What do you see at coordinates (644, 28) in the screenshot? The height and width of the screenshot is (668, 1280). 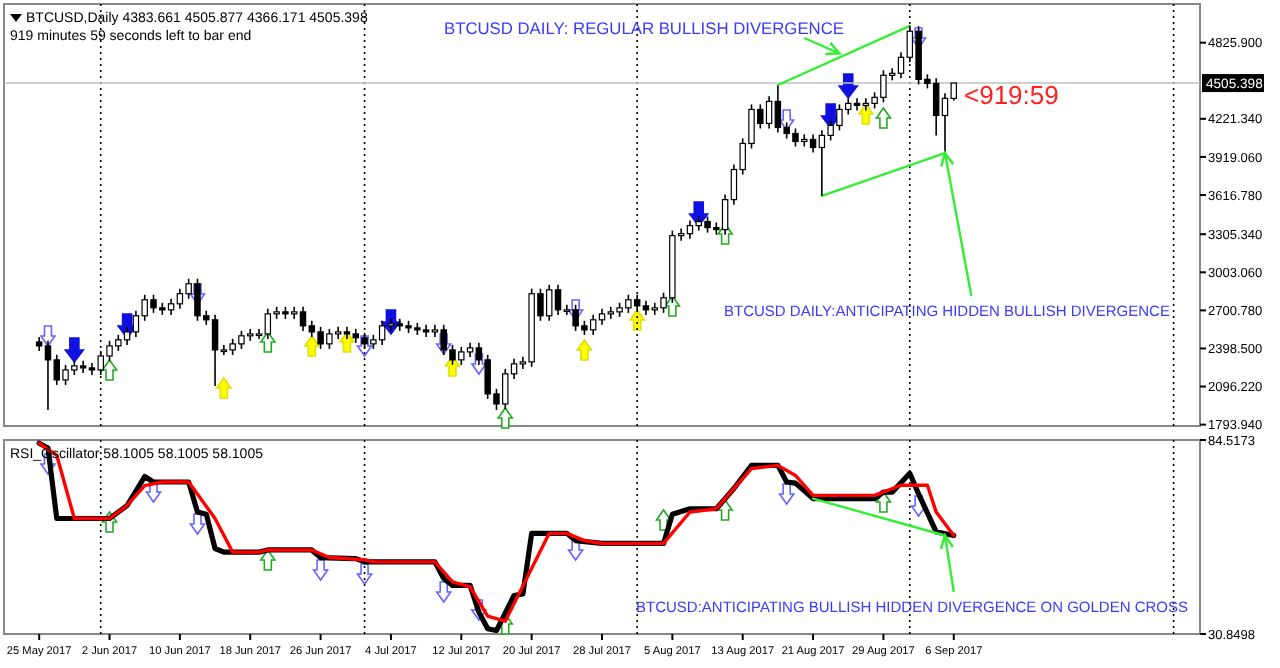 I see `annotation: BTCUSD DAILY: REGULAR BULLISH DIVERGENCE` at bounding box center [644, 28].